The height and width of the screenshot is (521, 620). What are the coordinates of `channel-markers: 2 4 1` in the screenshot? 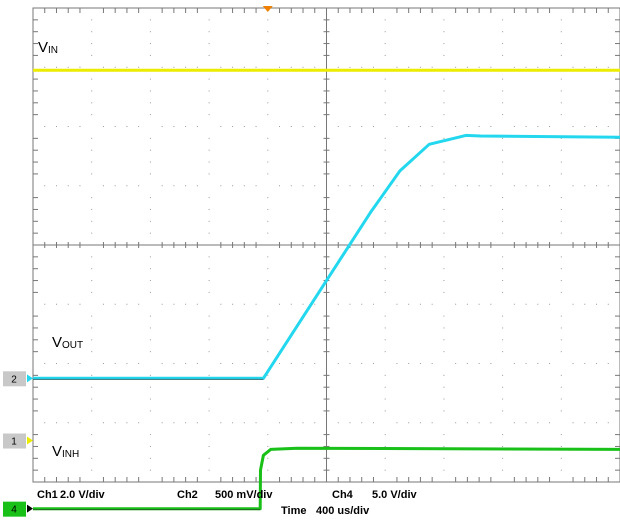 It's located at (18, 444).